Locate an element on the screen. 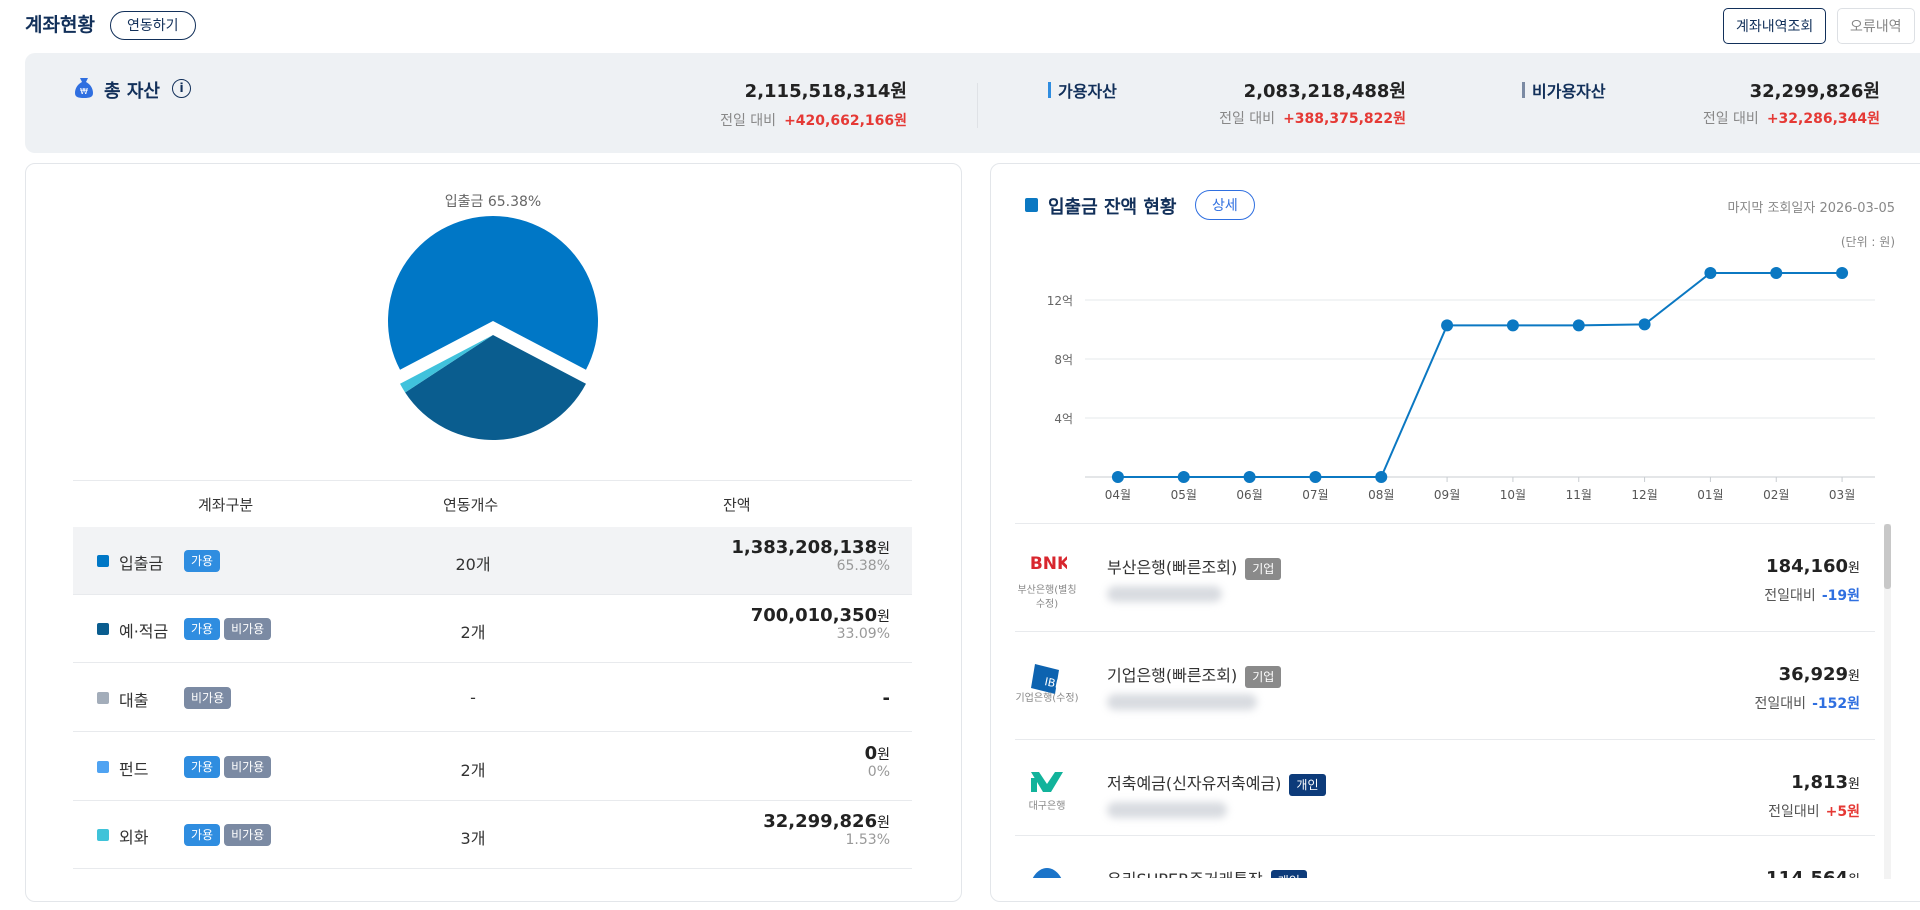 The image size is (1920, 910). diff-value: +5원 is located at coordinates (1842, 812).